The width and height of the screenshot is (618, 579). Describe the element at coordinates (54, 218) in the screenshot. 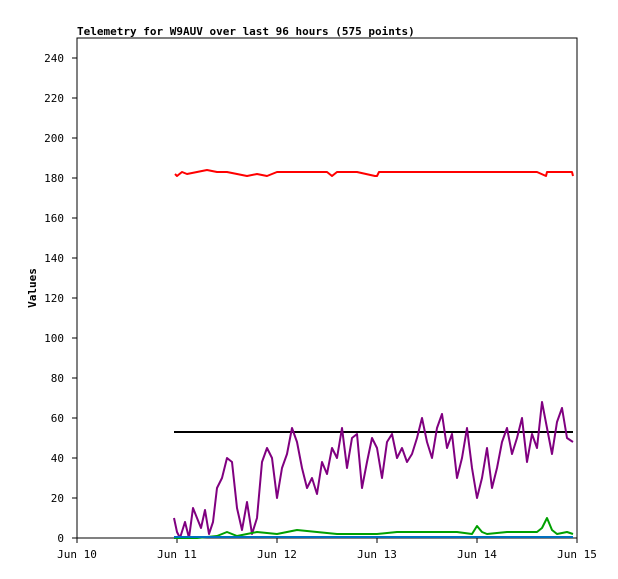

I see `y-tick-label: 160` at that location.